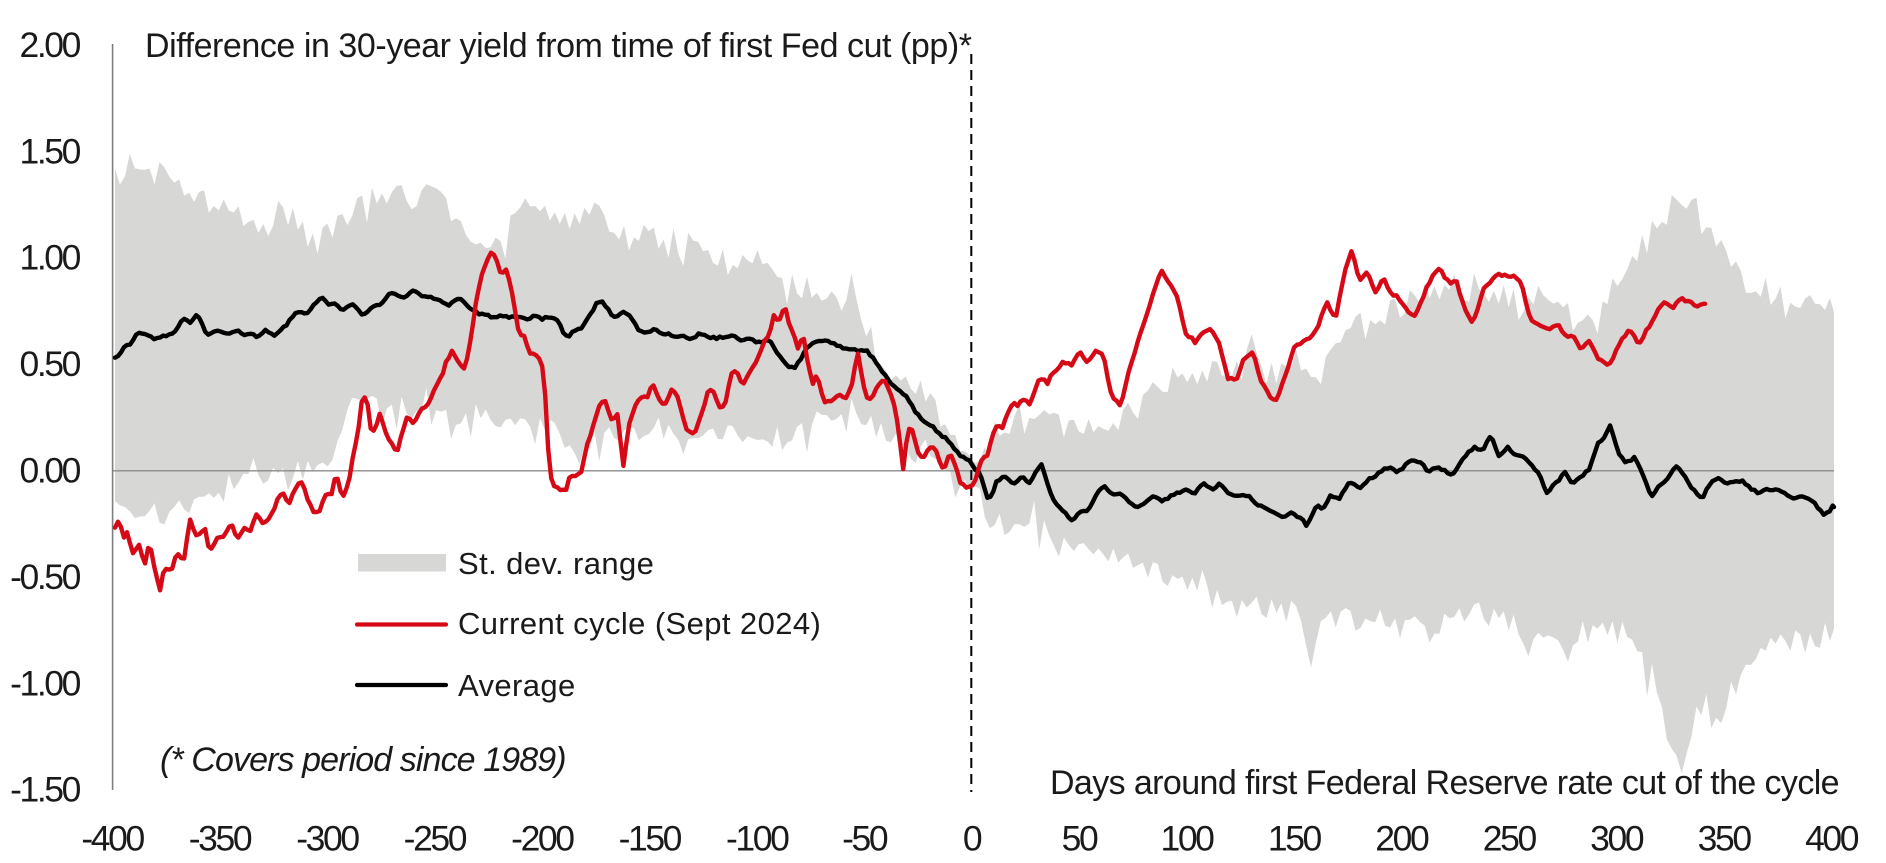 This screenshot has height=863, width=1886. What do you see at coordinates (50, 471) in the screenshot?
I see `svg-text: 0.00` at bounding box center [50, 471].